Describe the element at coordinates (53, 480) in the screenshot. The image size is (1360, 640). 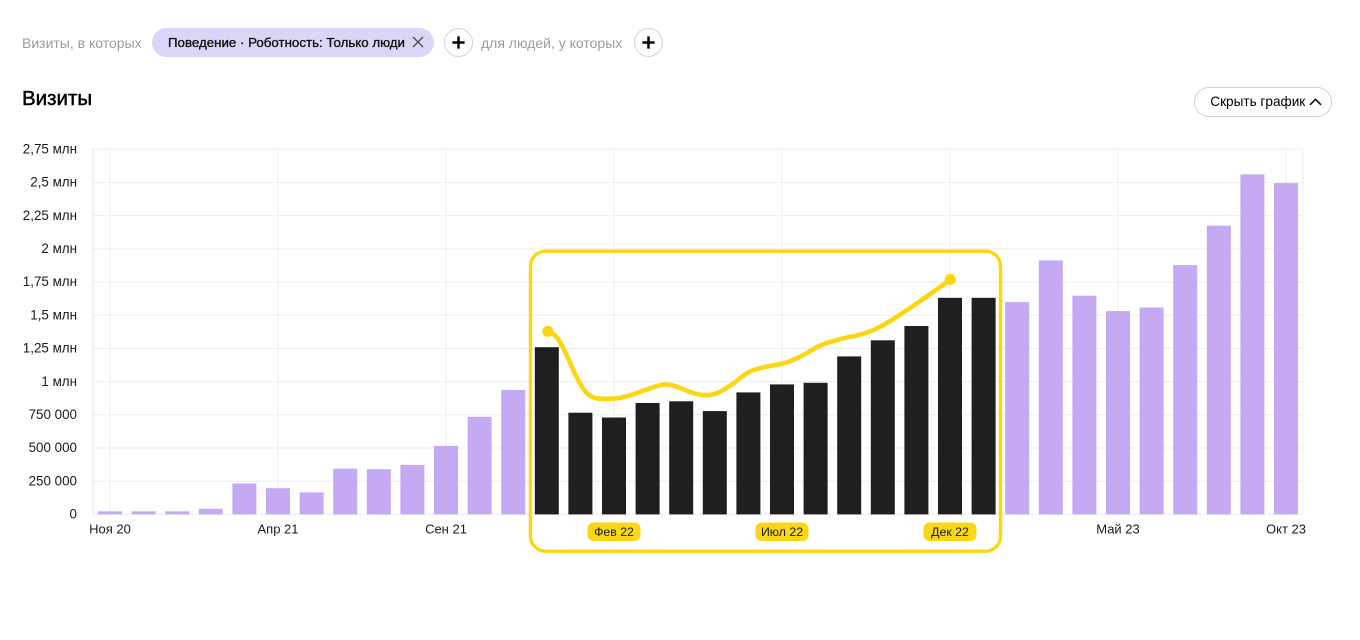
I see `svg-text: 250 000` at that location.